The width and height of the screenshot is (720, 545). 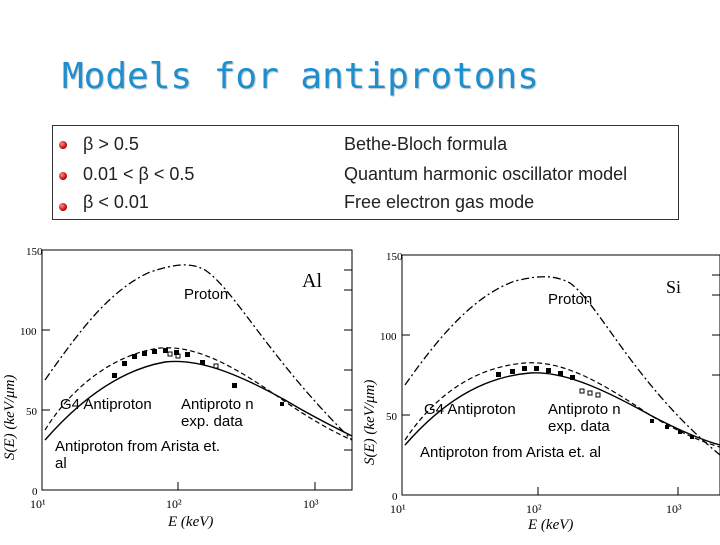 I want to click on left-arista-label: Antiproton from Arista et. al, so click(x=138, y=455).